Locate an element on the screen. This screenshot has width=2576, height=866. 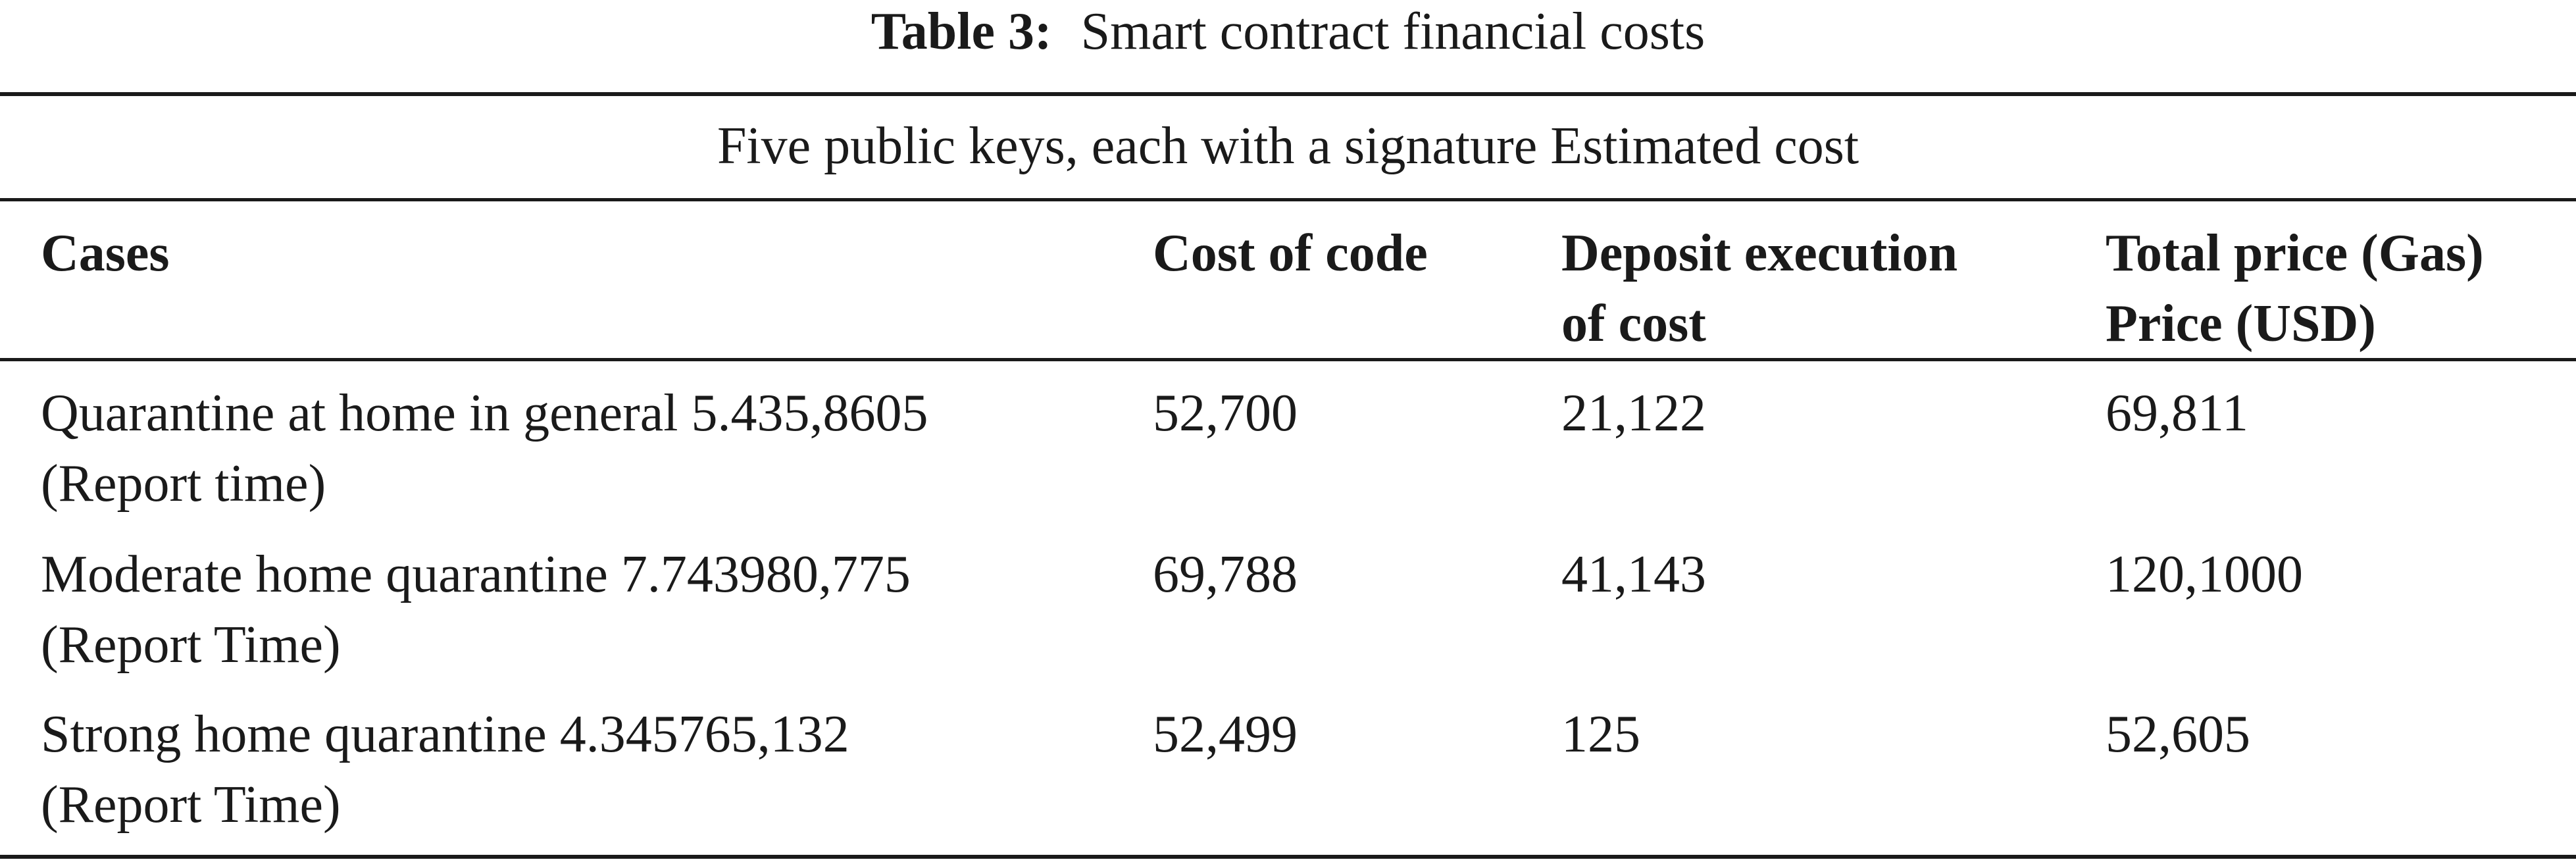
total-price-cell: 69,811 is located at coordinates (2177, 413).